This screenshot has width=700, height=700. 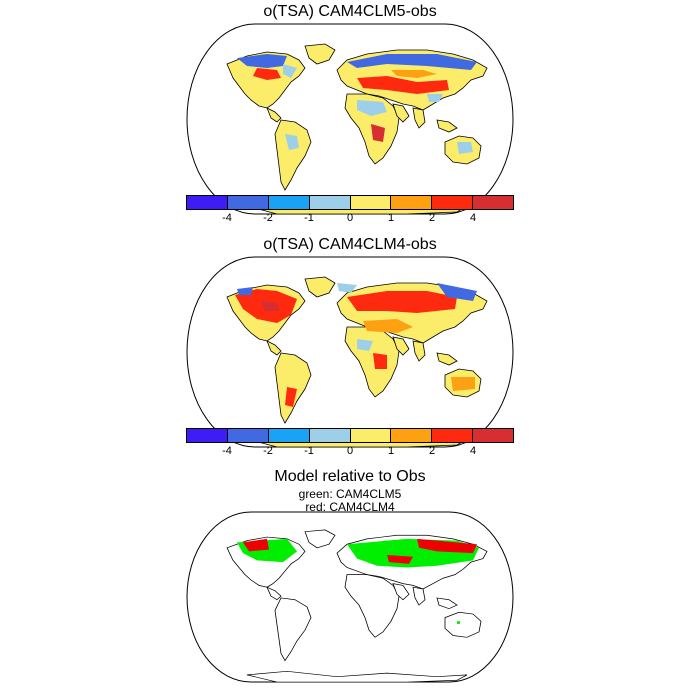 I want to click on colorbar-panel2-ticks: -4 -2 -1 0 1 2 4, so click(x=350, y=452).